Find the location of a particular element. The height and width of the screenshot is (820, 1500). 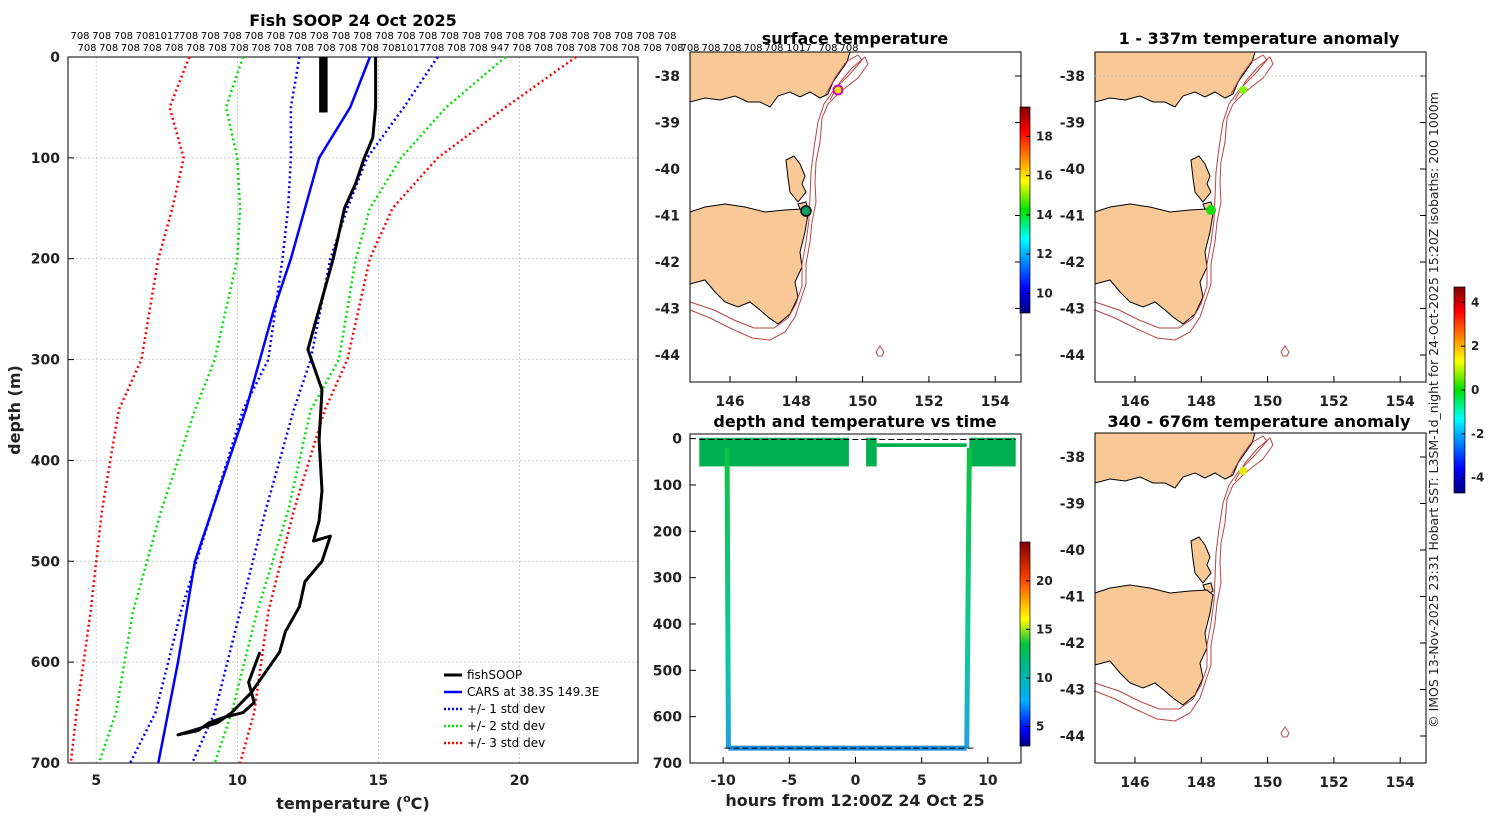

map-lat-tick: -39 is located at coordinates (1072, 505).